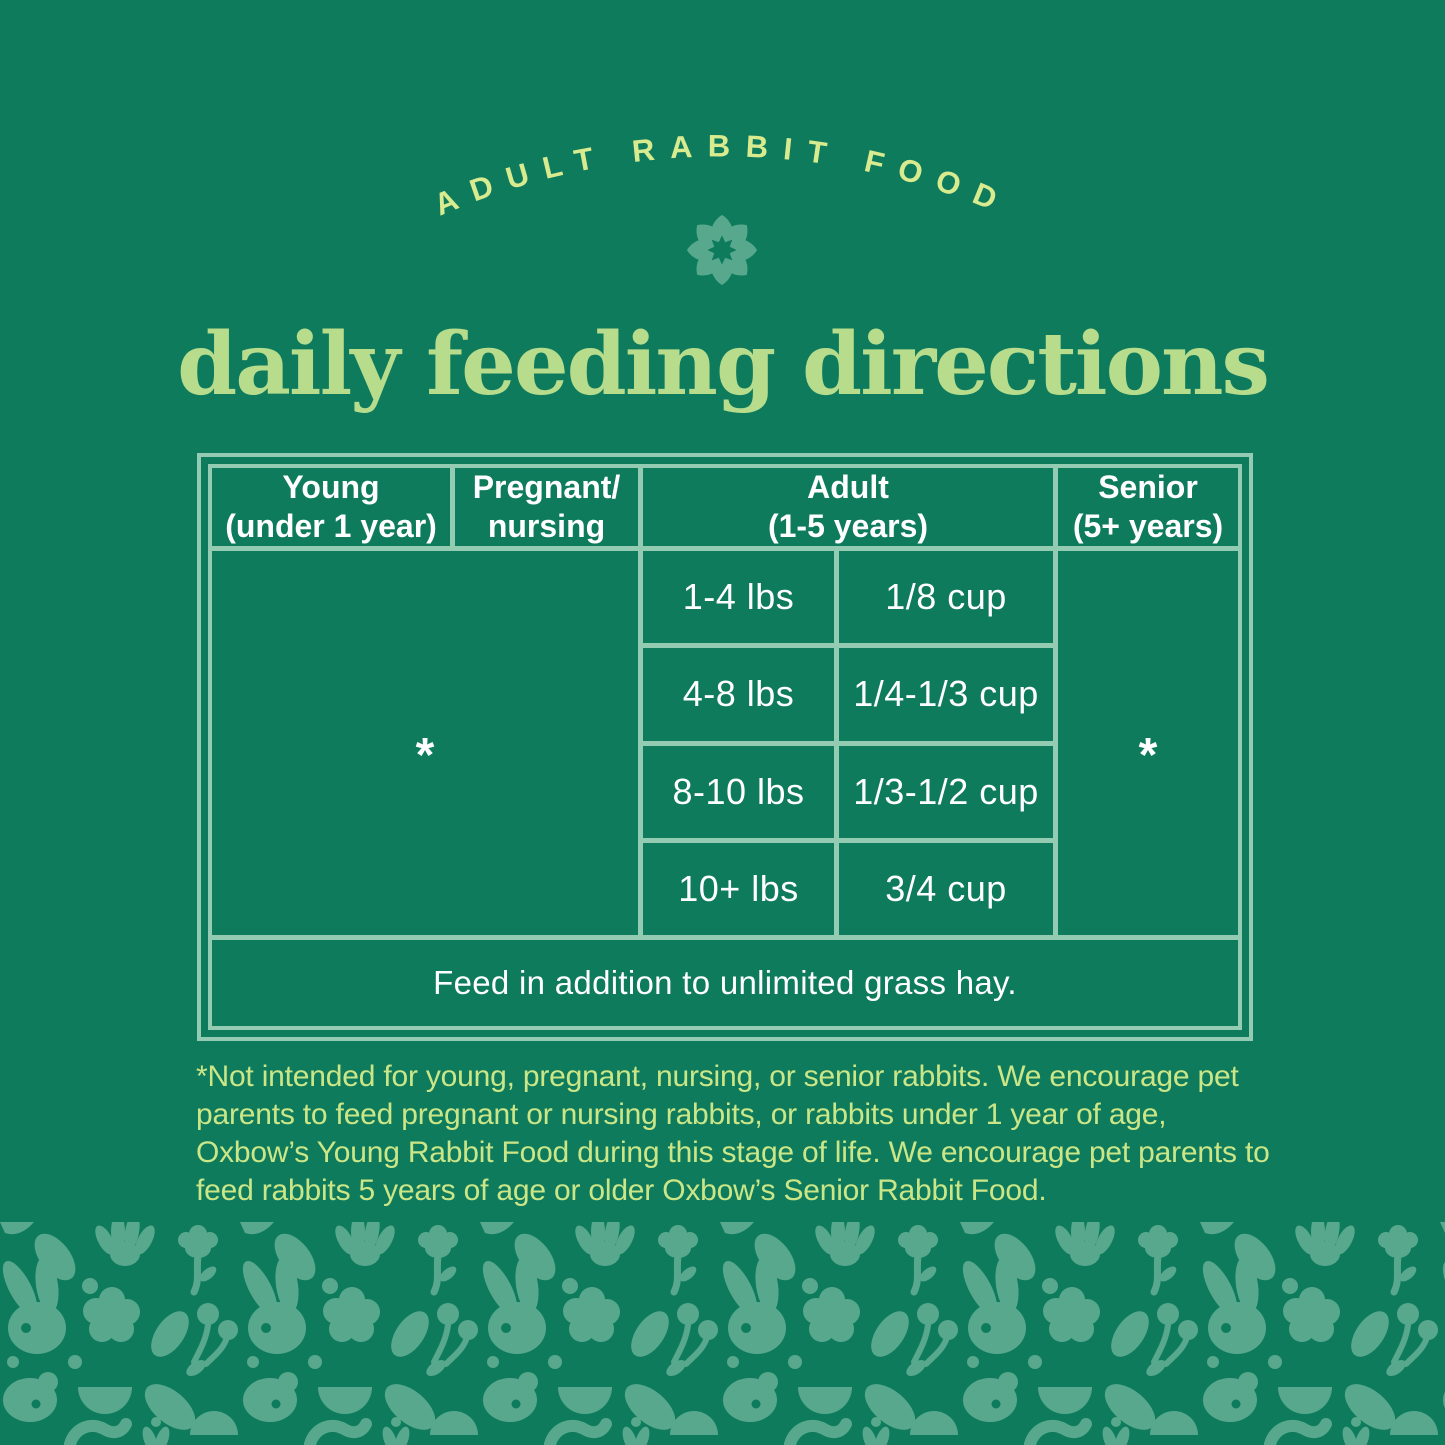  I want to click on adult-weight-row3: 8-10 lbs, so click(738, 791).